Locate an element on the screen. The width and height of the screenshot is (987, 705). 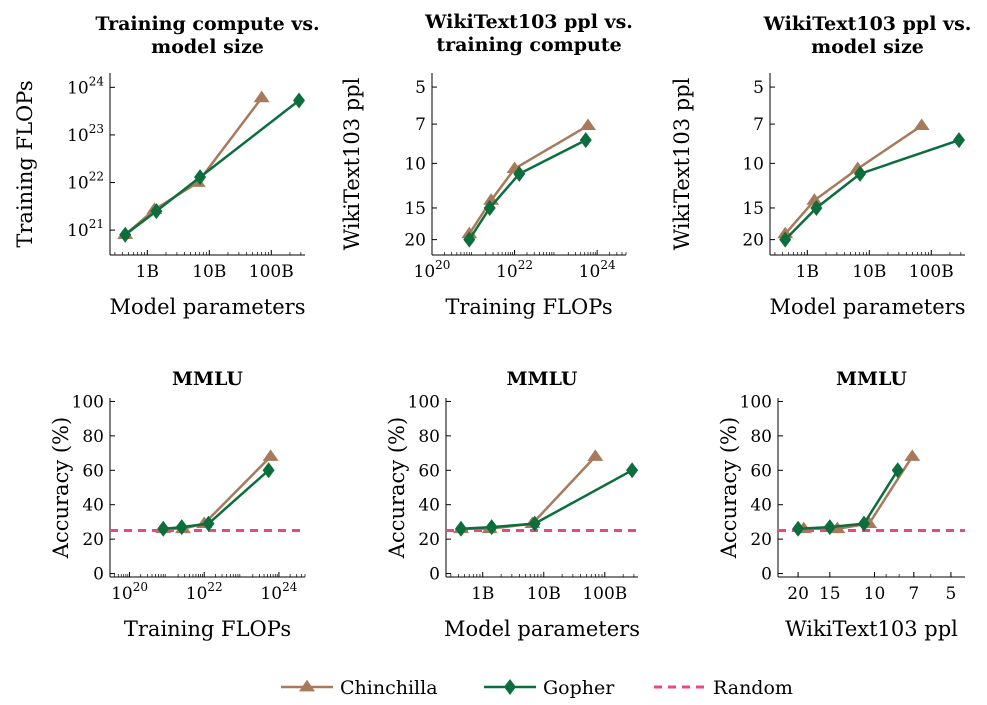
y-axis-label: Training FLOPs is located at coordinates (25, 163).